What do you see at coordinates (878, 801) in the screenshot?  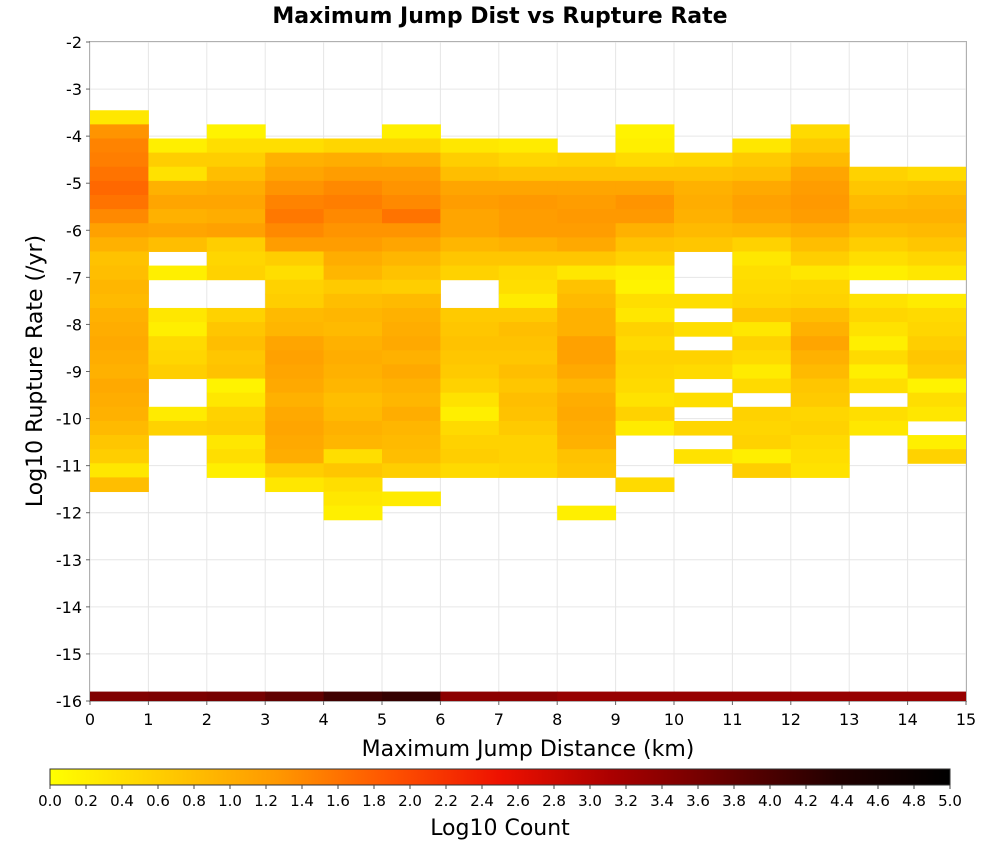 I see `colorbar-tick-label: 4.6` at bounding box center [878, 801].